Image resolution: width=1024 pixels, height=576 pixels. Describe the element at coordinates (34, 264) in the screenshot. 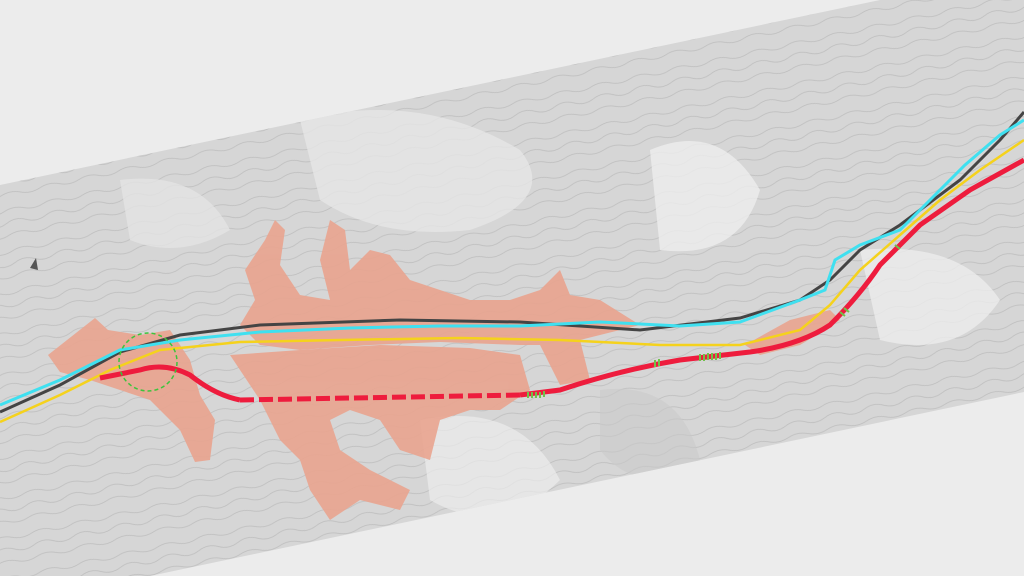

I see `north-arrow-icon` at that location.